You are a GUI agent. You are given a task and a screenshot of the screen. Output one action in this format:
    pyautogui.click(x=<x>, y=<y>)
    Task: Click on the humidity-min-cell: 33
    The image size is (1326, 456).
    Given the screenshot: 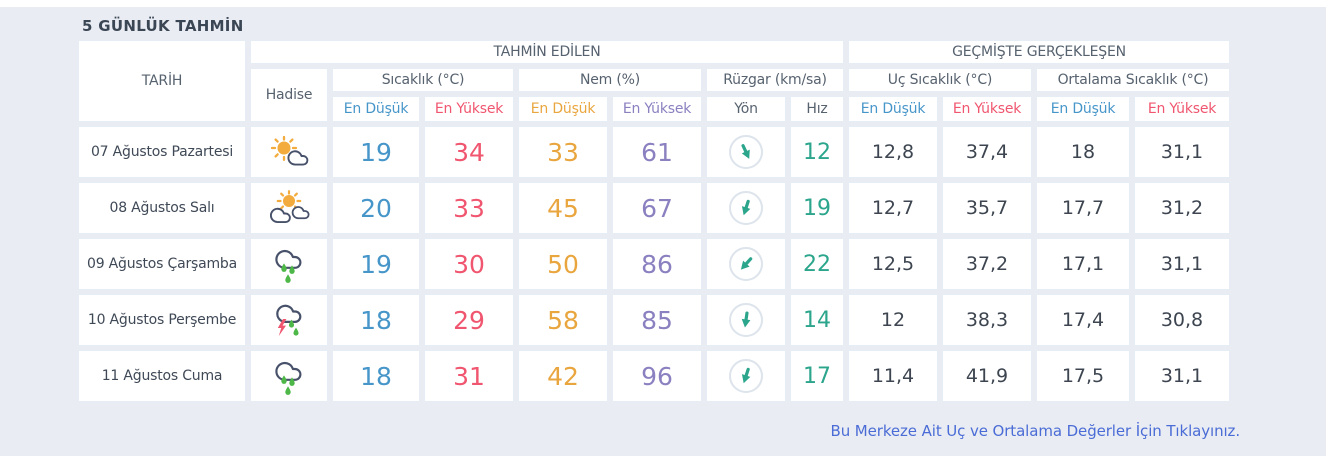 What is the action you would take?
    pyautogui.click(x=563, y=152)
    